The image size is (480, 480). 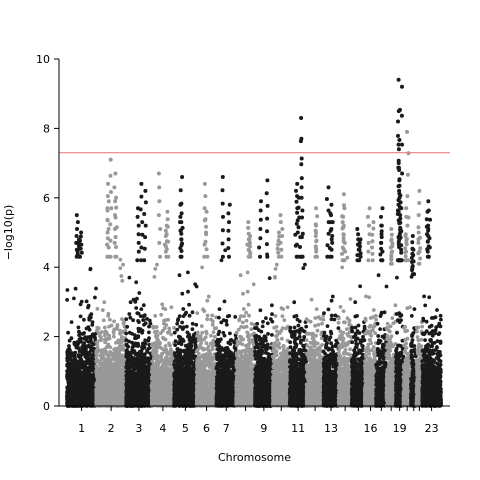 I want to click on chromosome-3-points, so click(x=138, y=295).